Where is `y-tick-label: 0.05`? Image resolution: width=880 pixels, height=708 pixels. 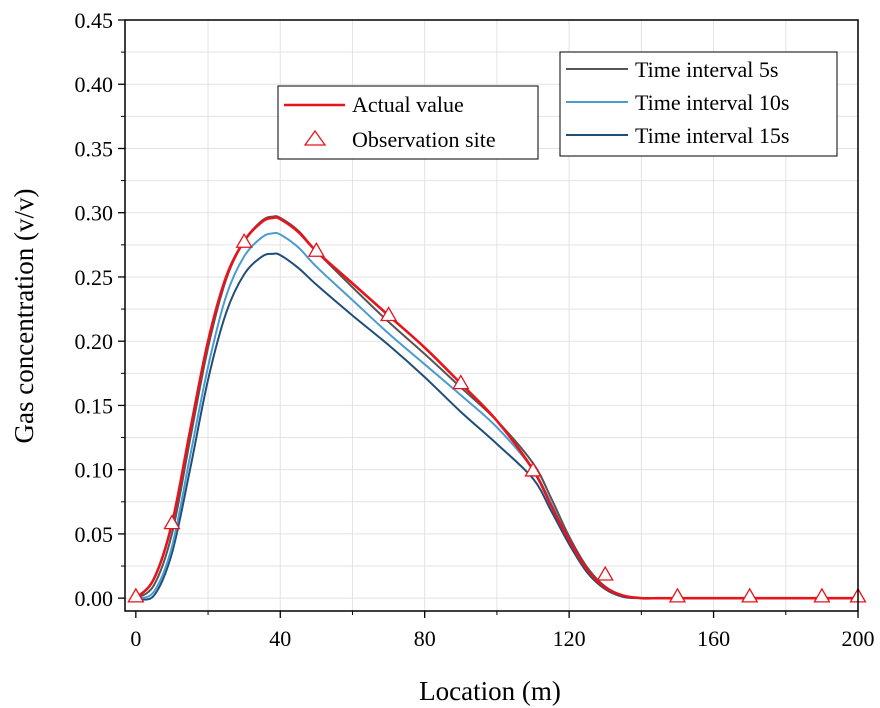 y-tick-label: 0.05 is located at coordinates (94, 534).